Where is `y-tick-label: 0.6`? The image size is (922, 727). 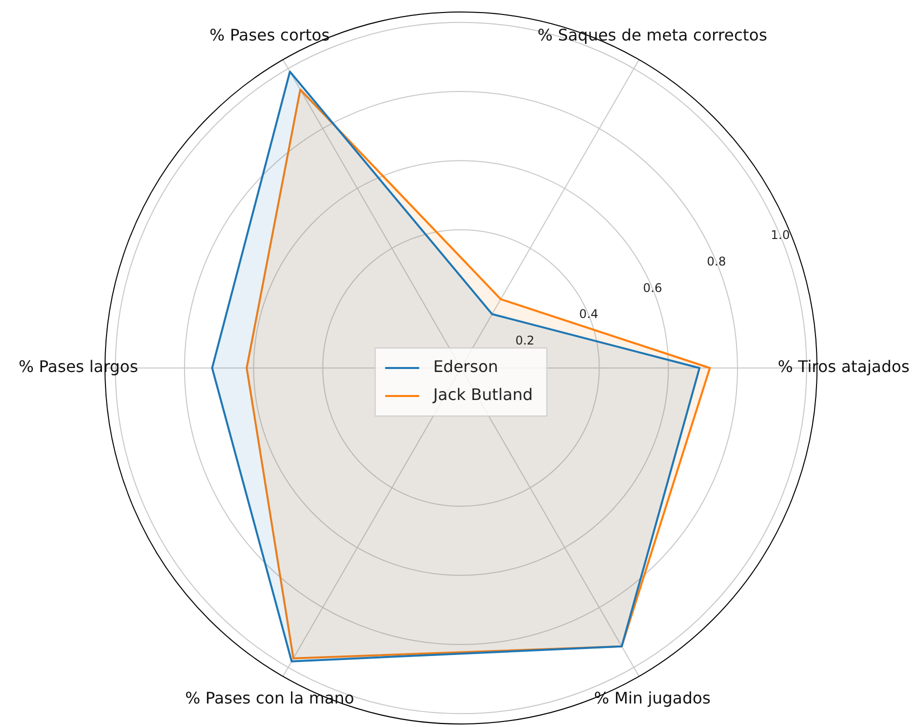
y-tick-label: 0.6 is located at coordinates (652, 287).